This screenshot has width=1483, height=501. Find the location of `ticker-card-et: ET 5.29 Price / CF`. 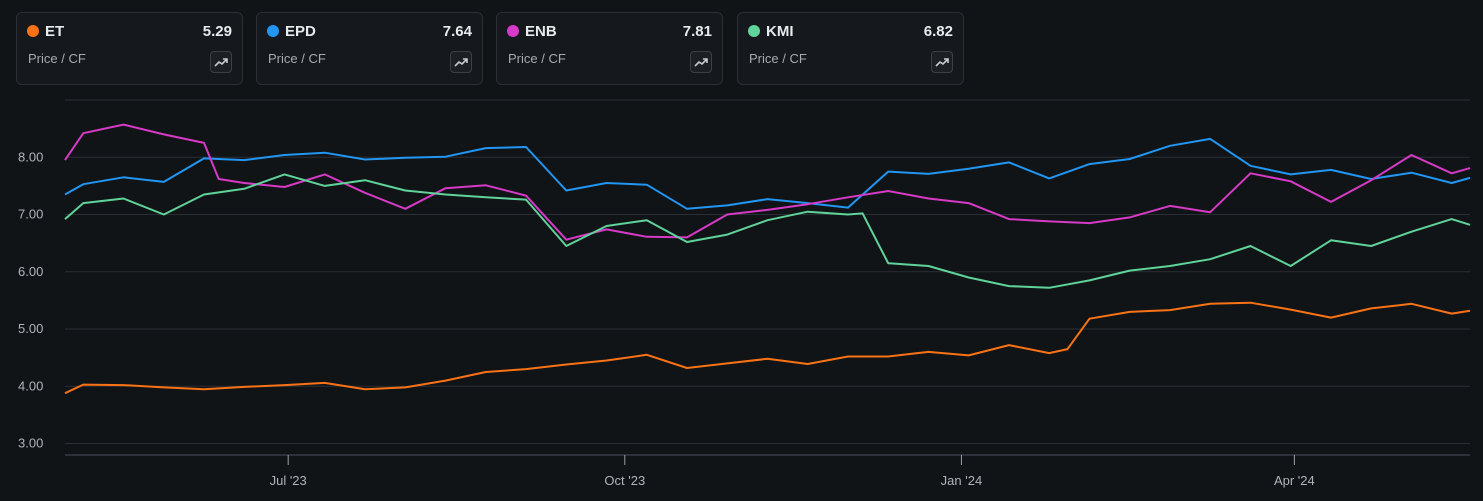

ticker-card-et: ET 5.29 Price / CF is located at coordinates (129, 48).